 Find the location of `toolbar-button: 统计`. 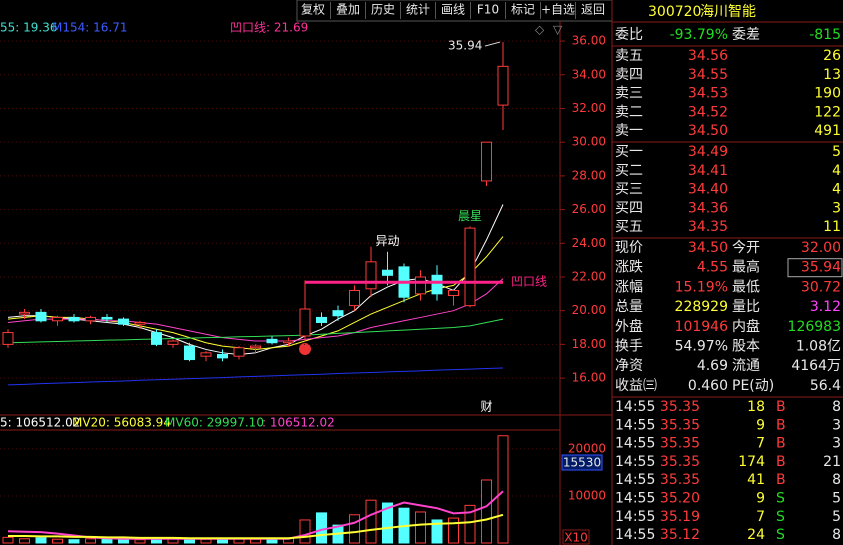

toolbar-button: 统计 is located at coordinates (418, 10).